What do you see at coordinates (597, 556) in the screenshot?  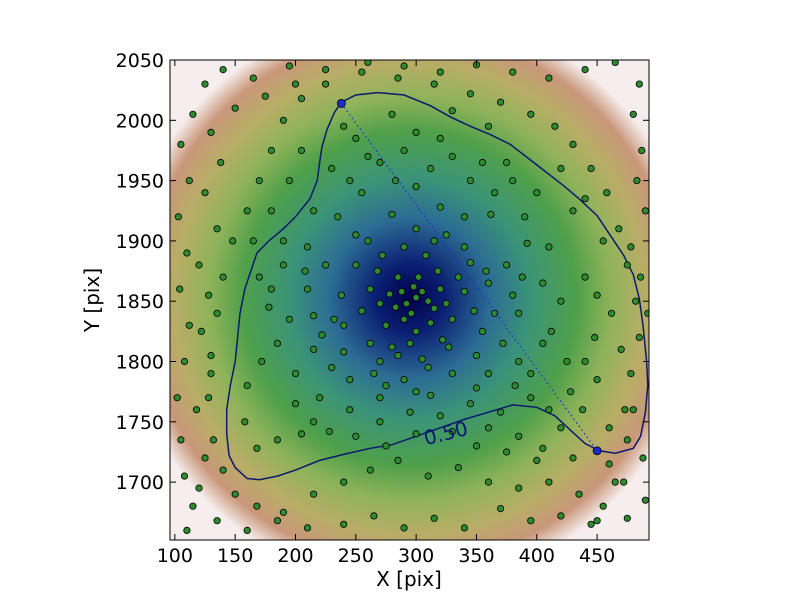 I see `x-tick-label: 450` at bounding box center [597, 556].